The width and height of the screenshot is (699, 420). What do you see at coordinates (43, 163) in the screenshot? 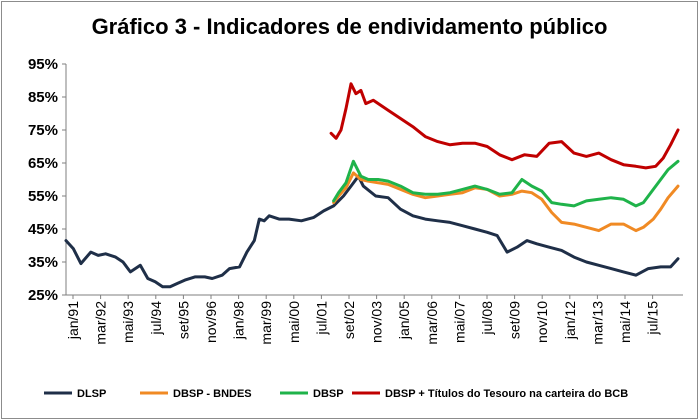
I see `y-tick-label: 65%` at bounding box center [43, 163].